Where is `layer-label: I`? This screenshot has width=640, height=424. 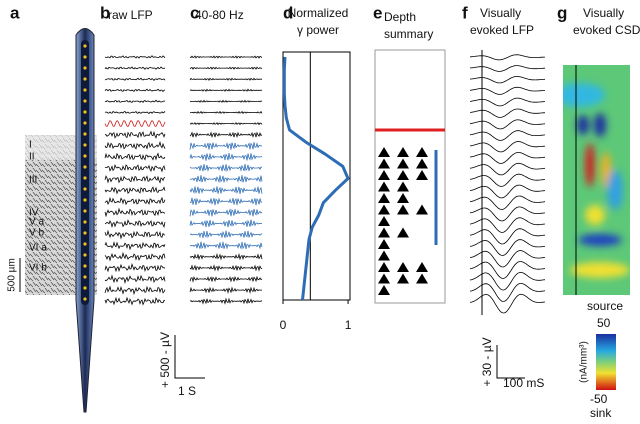 layer-label: I is located at coordinates (30, 145).